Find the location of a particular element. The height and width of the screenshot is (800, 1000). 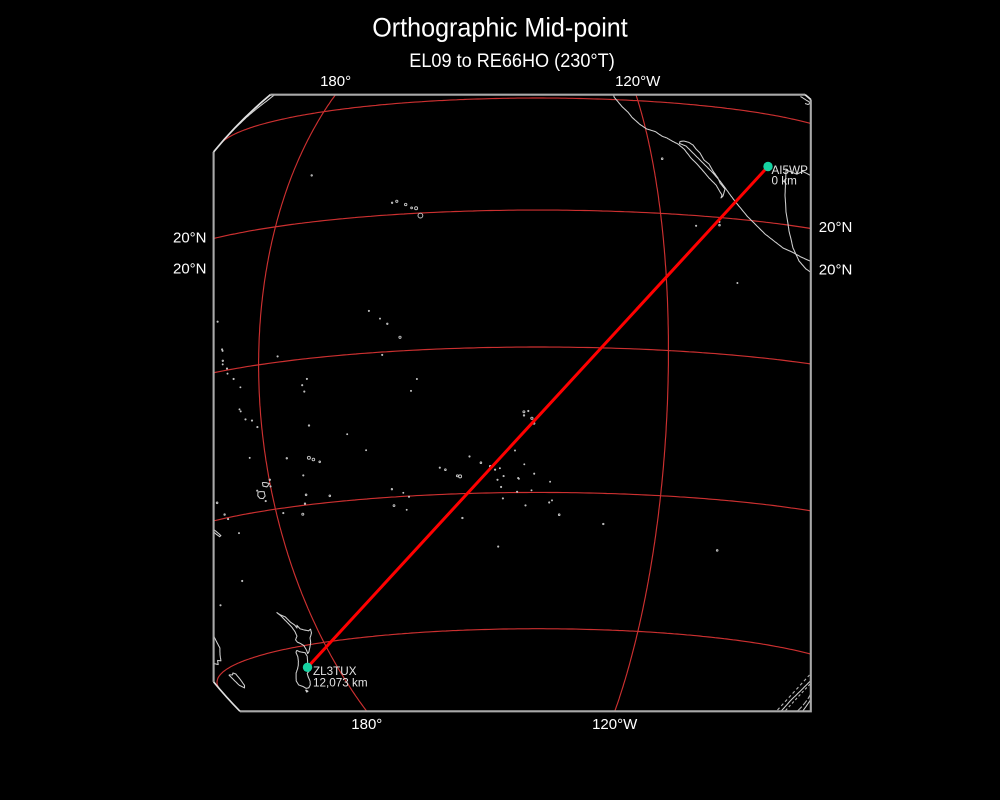

svg-text: EL09 to RE66HO (230°T) is located at coordinates (512, 61).